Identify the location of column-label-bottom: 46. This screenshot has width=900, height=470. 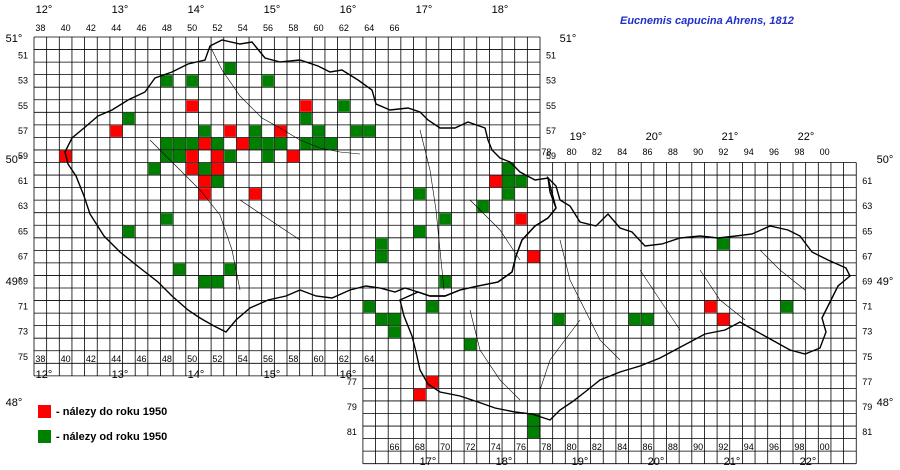
(142, 359).